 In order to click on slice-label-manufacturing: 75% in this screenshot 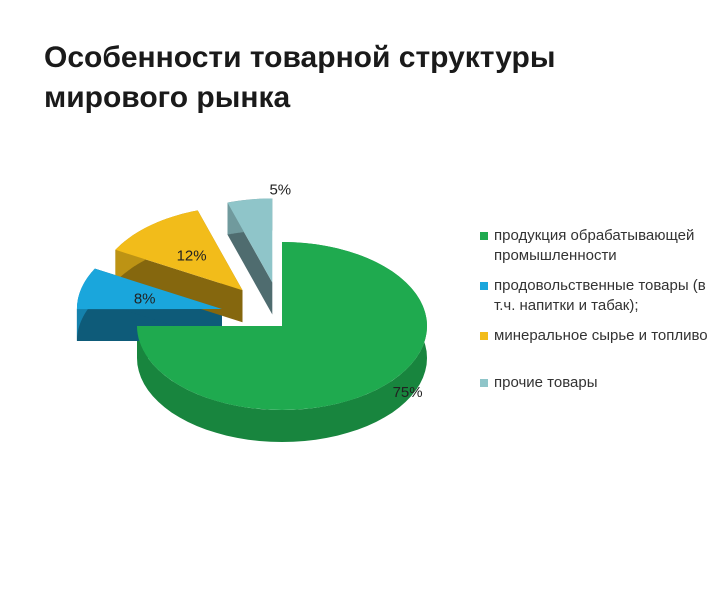, I will do `click(408, 392)`.